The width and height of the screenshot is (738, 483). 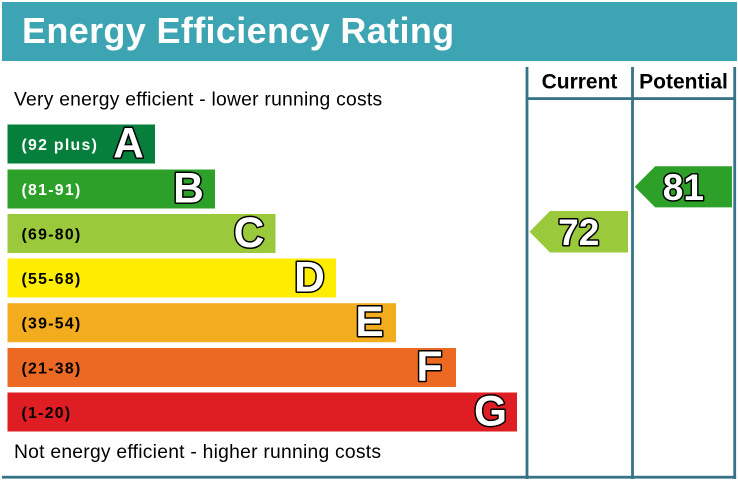 What do you see at coordinates (238, 30) in the screenshot?
I see `svg-text: Energy Efficiency Rating` at bounding box center [238, 30].